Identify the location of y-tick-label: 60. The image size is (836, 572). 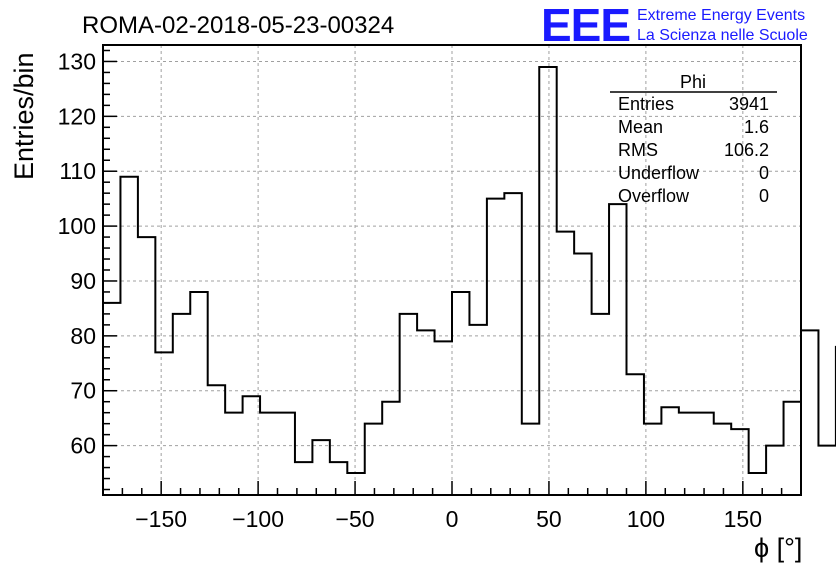
(83, 446).